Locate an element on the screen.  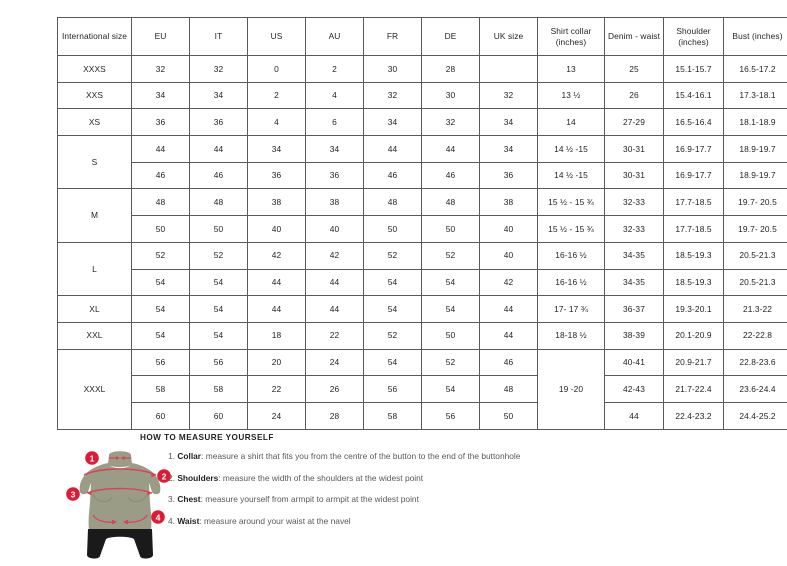
cell-bust: 19.7- 20.5 is located at coordinates (755, 202).